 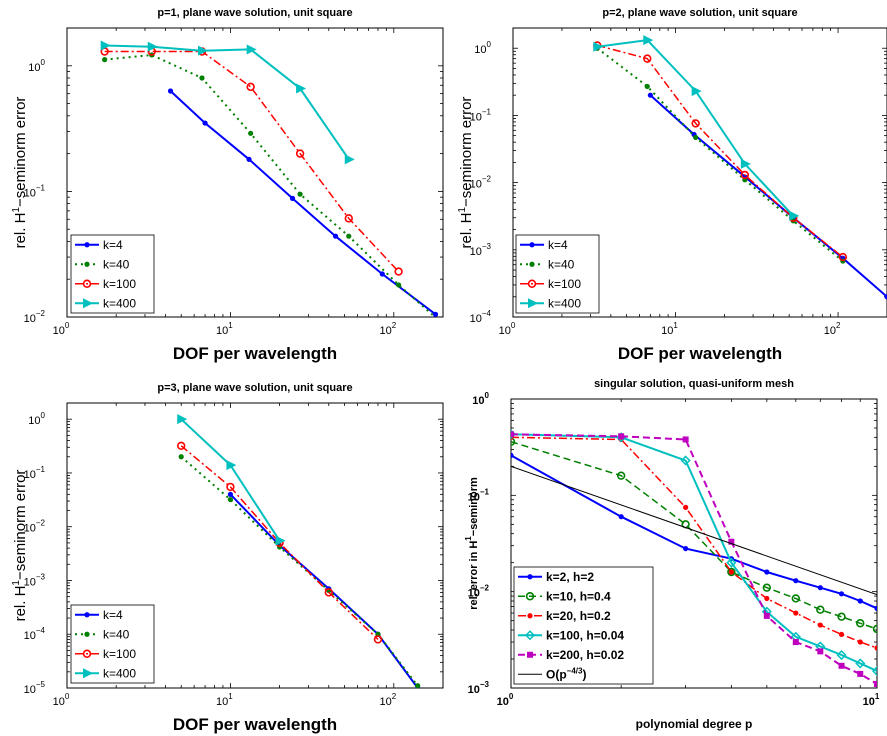 I want to click on legend-box, so click(x=583, y=625).